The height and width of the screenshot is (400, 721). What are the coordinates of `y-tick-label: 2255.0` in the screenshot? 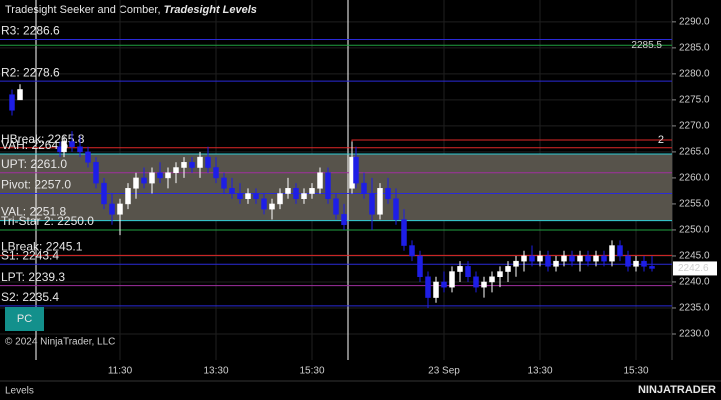 It's located at (694, 204).